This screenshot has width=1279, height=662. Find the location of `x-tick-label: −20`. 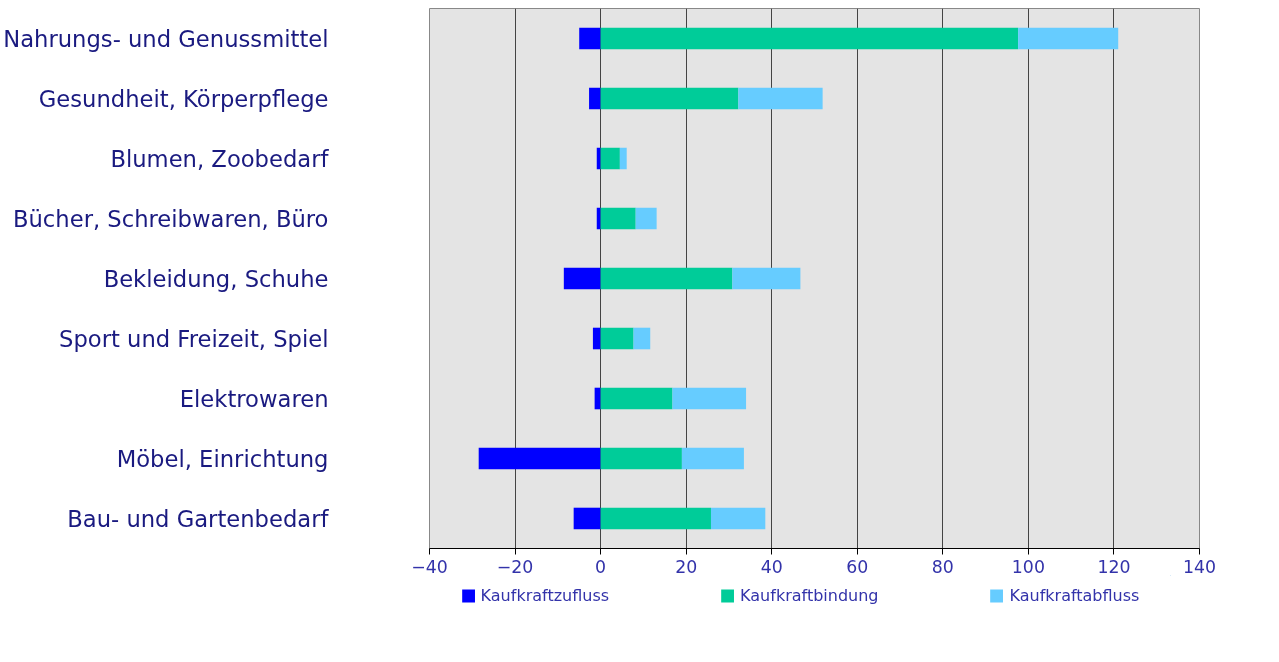

x-tick-label: −20 is located at coordinates (515, 566).